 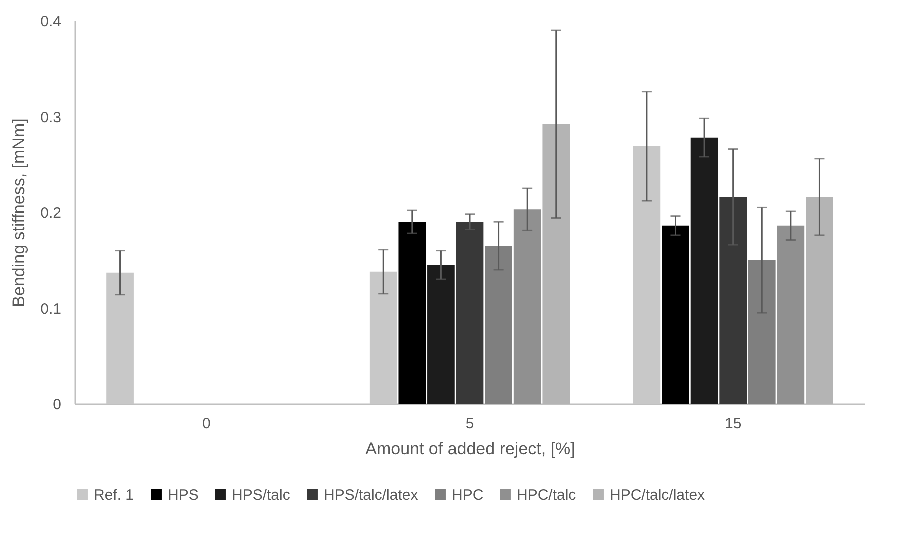 I want to click on x-tick-label: 15, so click(x=733, y=424).